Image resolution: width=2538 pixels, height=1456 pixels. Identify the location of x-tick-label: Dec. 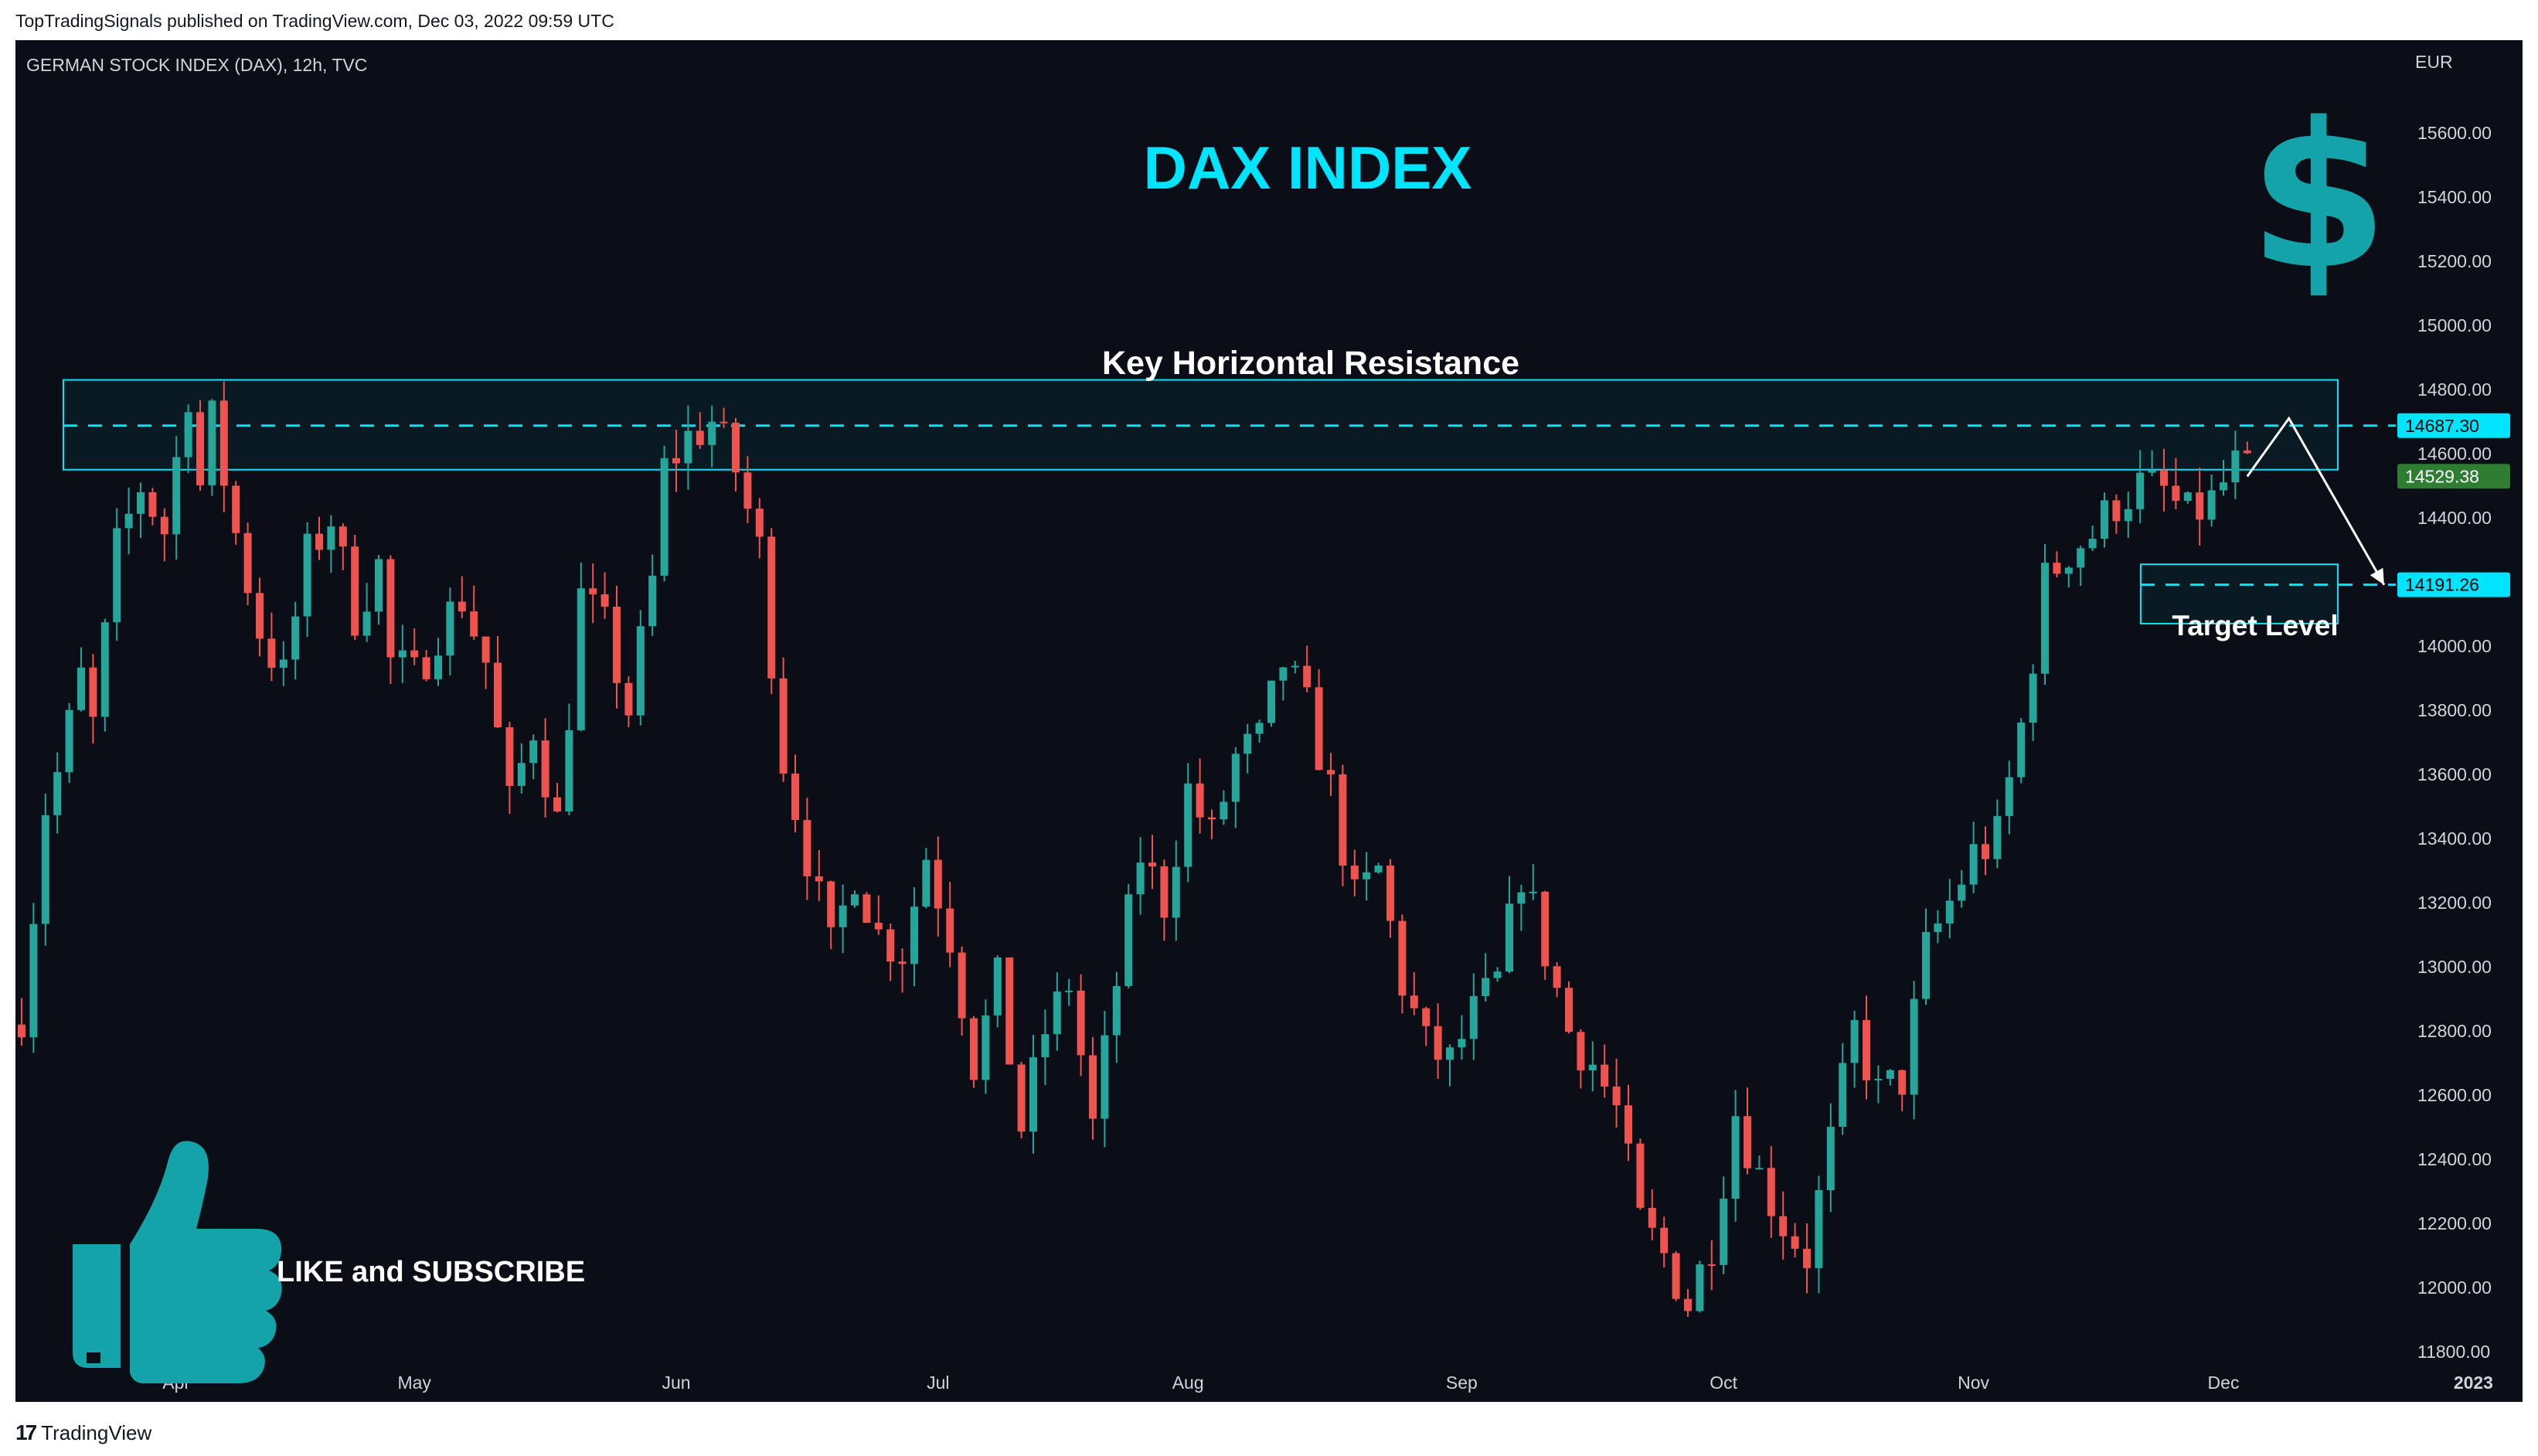
(2224, 1383).